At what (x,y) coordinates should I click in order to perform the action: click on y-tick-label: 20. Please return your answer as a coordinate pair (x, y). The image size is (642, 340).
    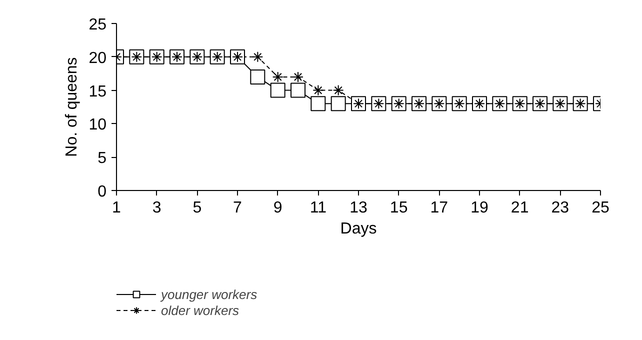
    Looking at the image, I should click on (97, 58).